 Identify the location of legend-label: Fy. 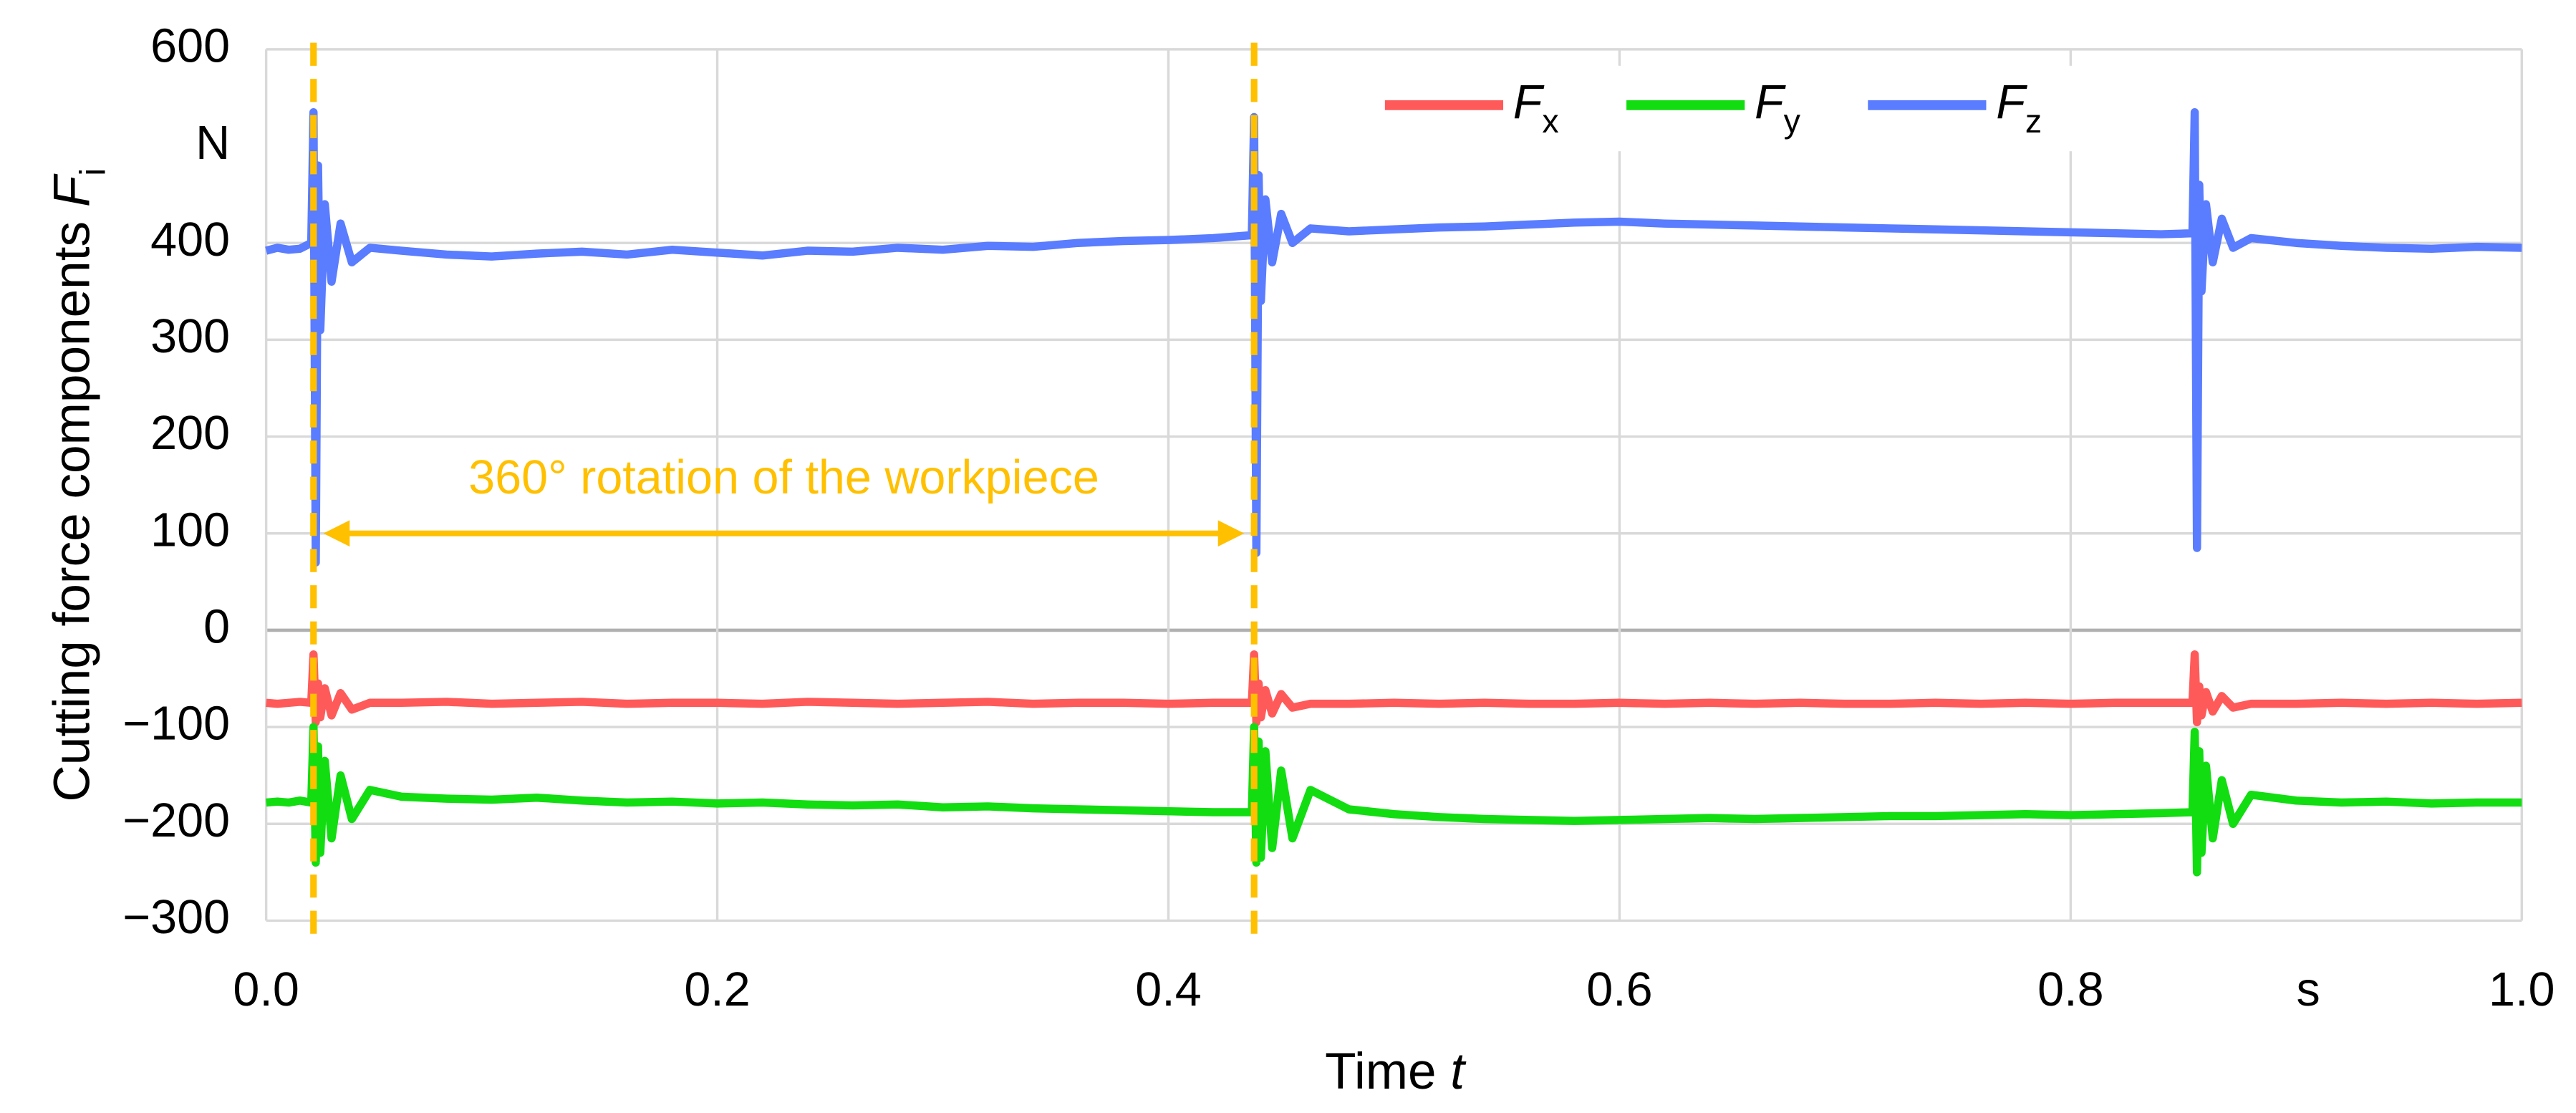
(1778, 107).